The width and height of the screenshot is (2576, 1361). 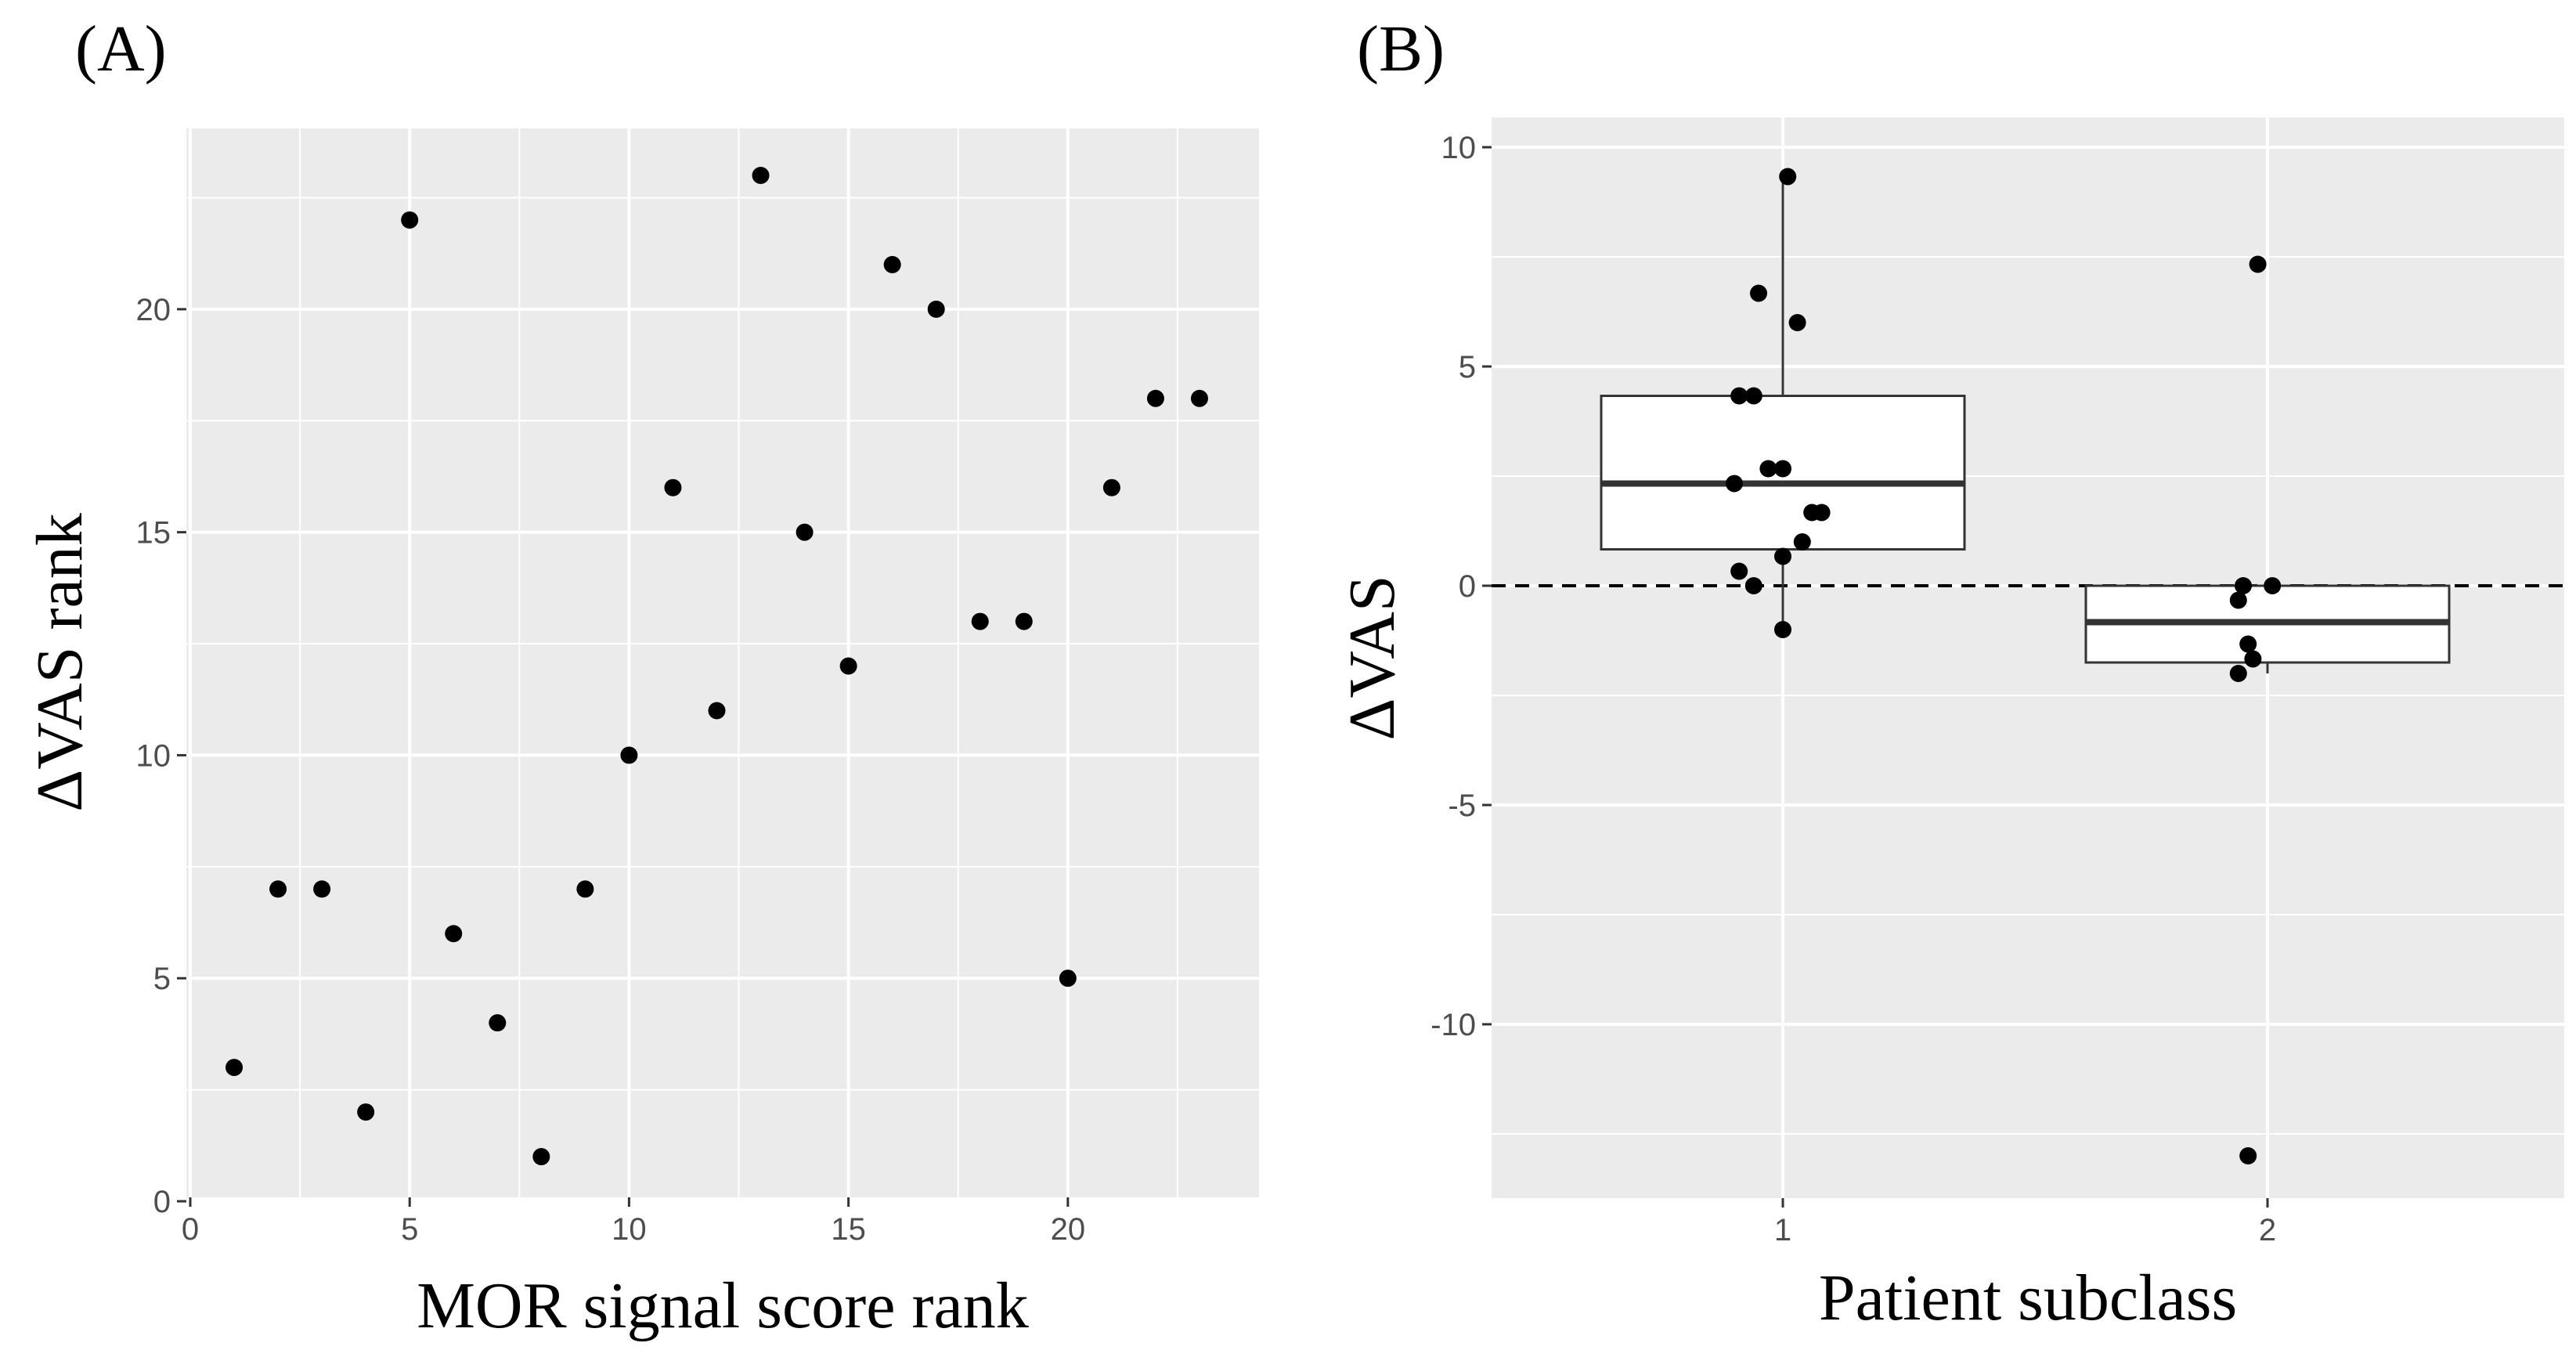 I want to click on panel-a-x-tick-label: 5, so click(x=410, y=1229).